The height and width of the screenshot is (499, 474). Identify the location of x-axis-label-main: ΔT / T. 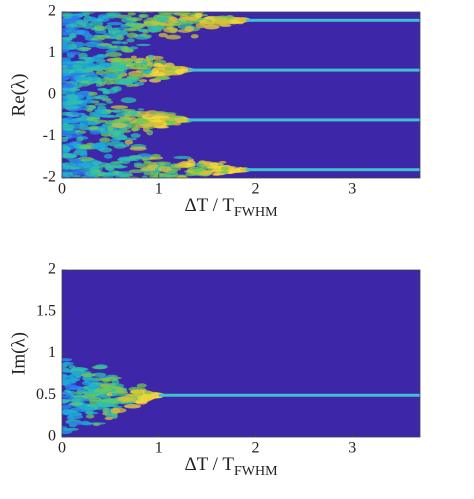
(209, 205).